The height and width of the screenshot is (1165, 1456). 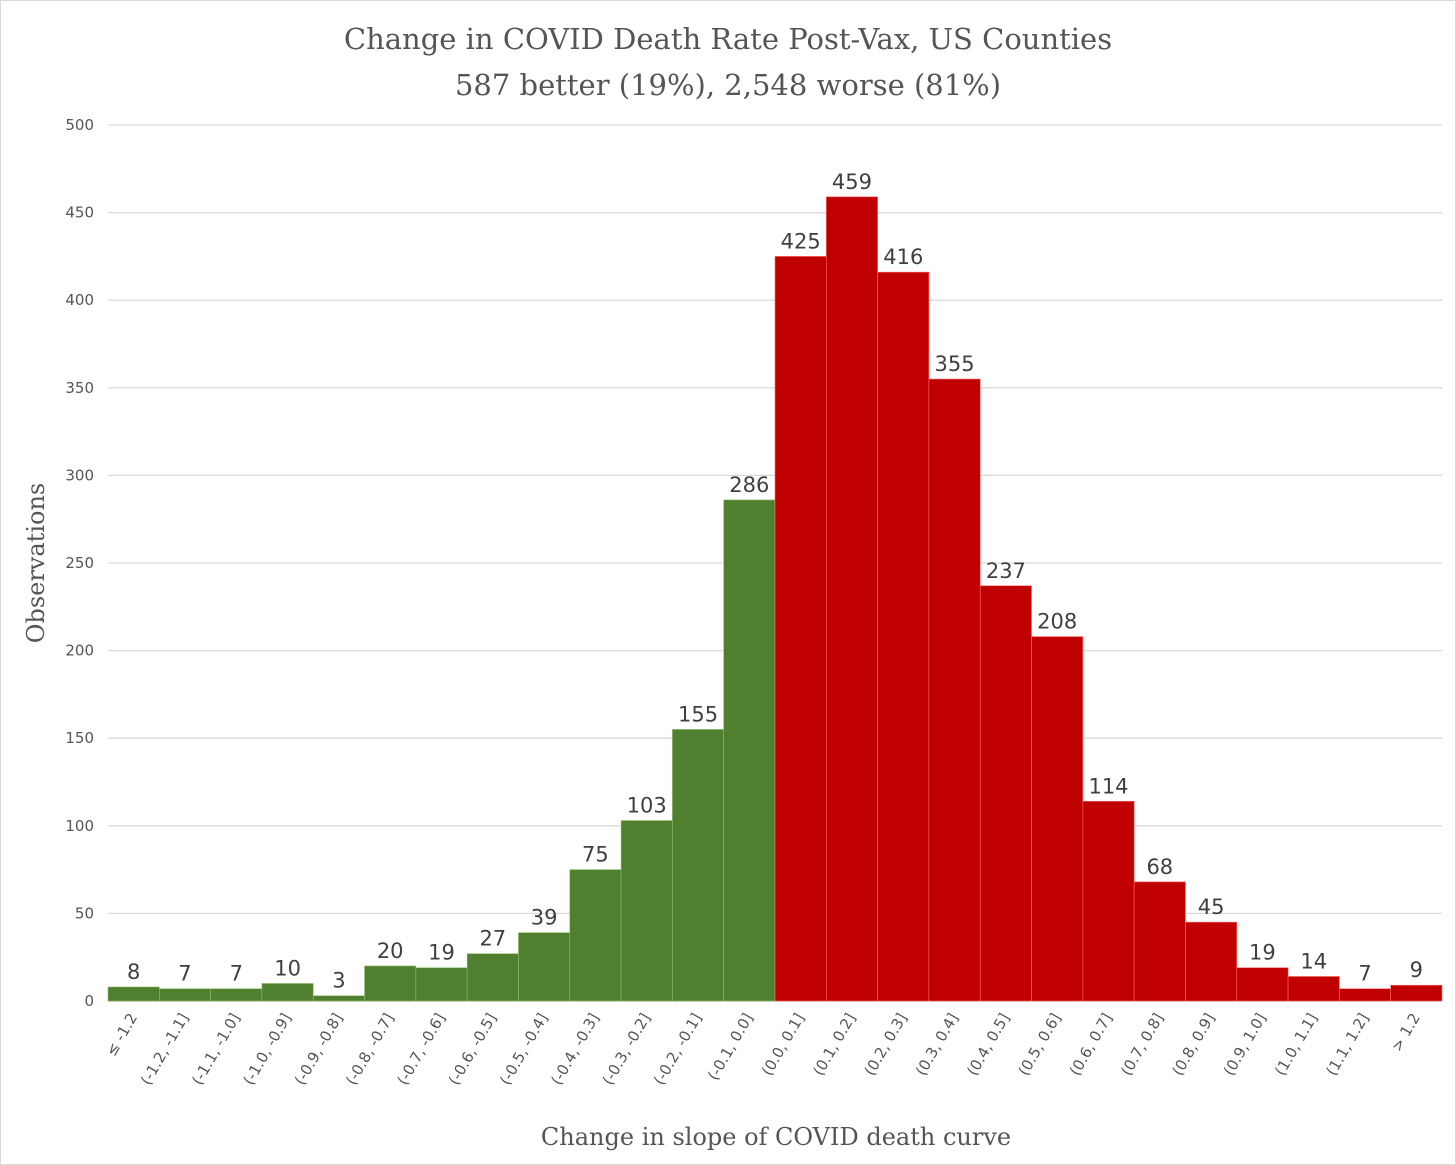 I want to click on y-axis-ticks: 0 50 100 150 200 250 300 350 400 450 500, so click(x=79, y=563).